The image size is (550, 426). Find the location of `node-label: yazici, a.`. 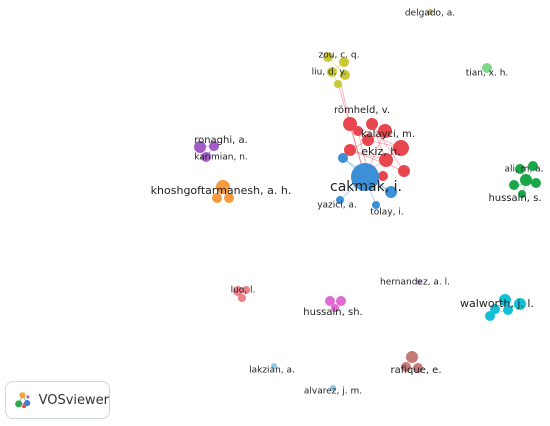

node-label: yazici, a. is located at coordinates (337, 206).